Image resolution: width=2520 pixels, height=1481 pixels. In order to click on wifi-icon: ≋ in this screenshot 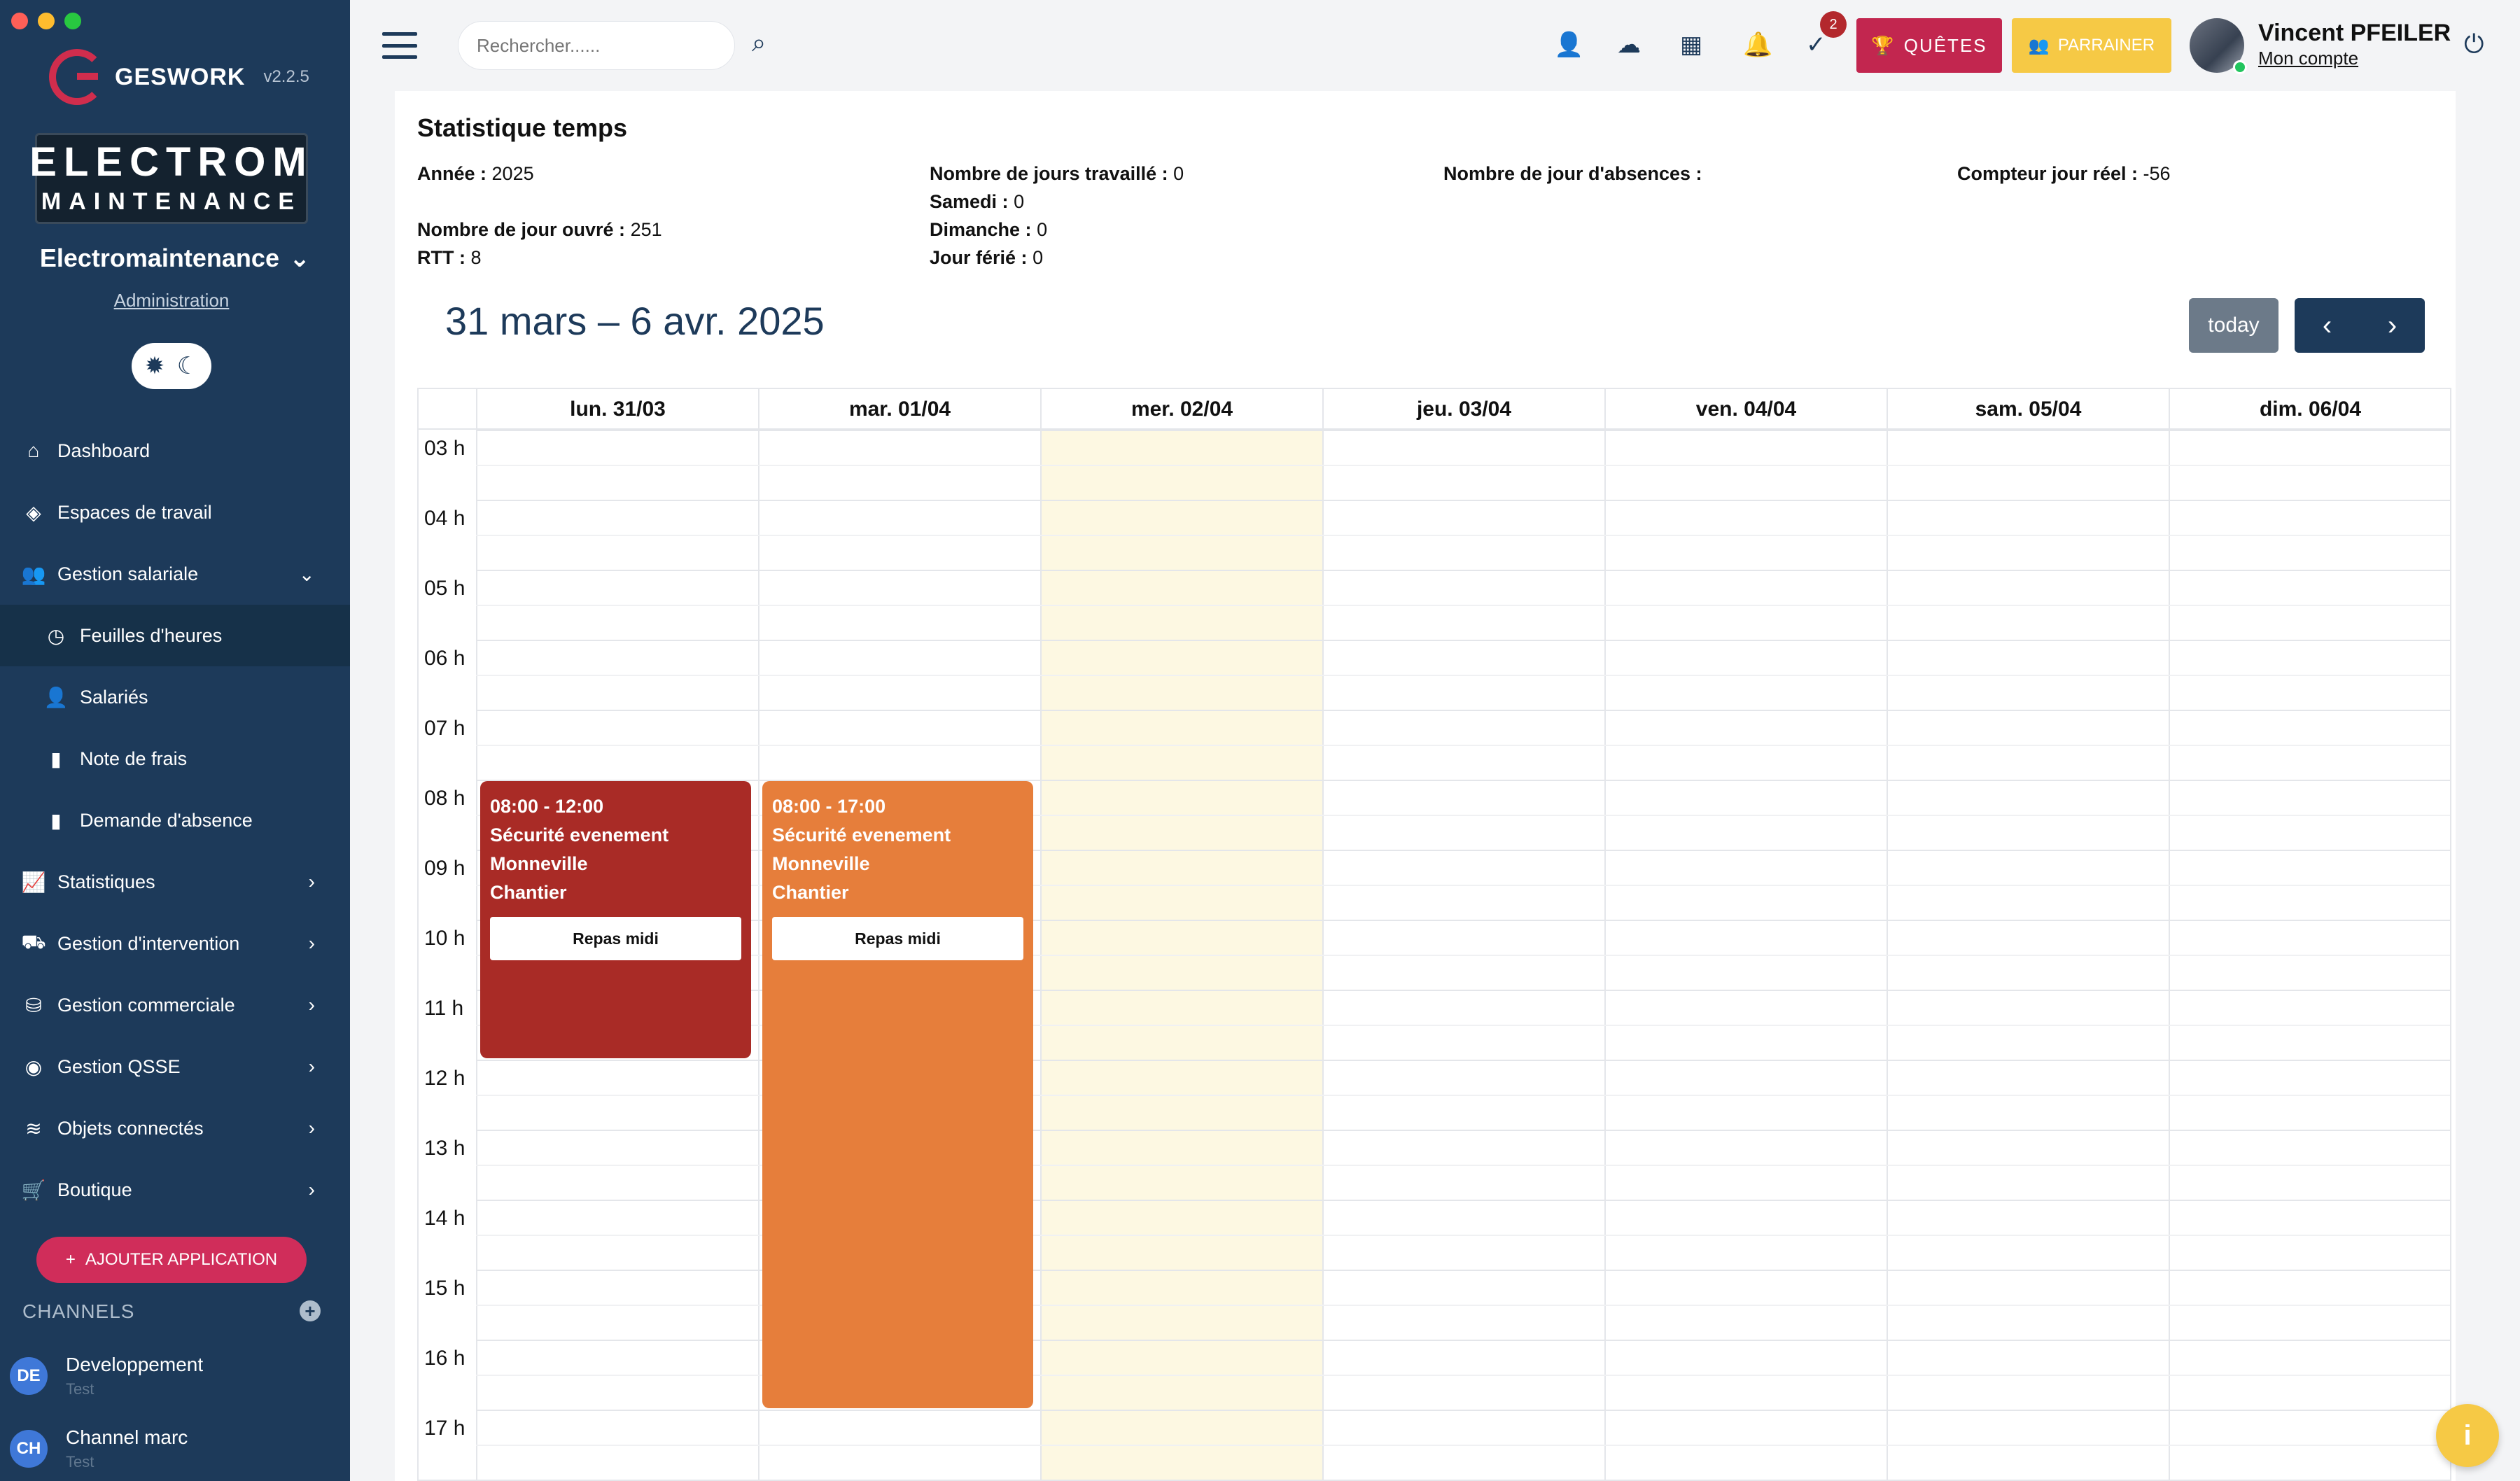, I will do `click(33, 1128)`.